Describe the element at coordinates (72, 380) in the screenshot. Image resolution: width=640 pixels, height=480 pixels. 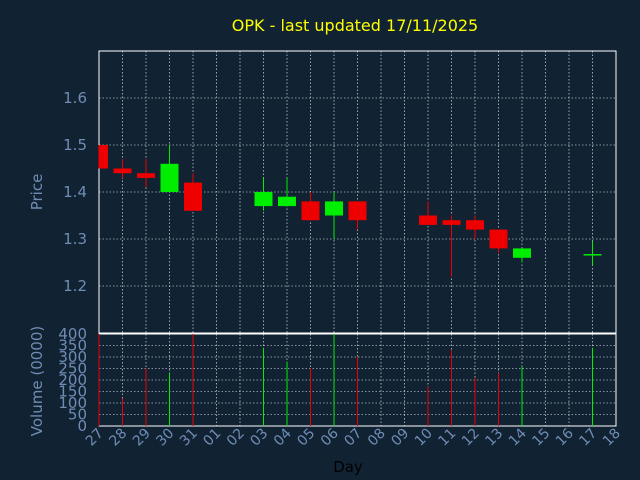
I see `volume-tick-label: 200` at that location.